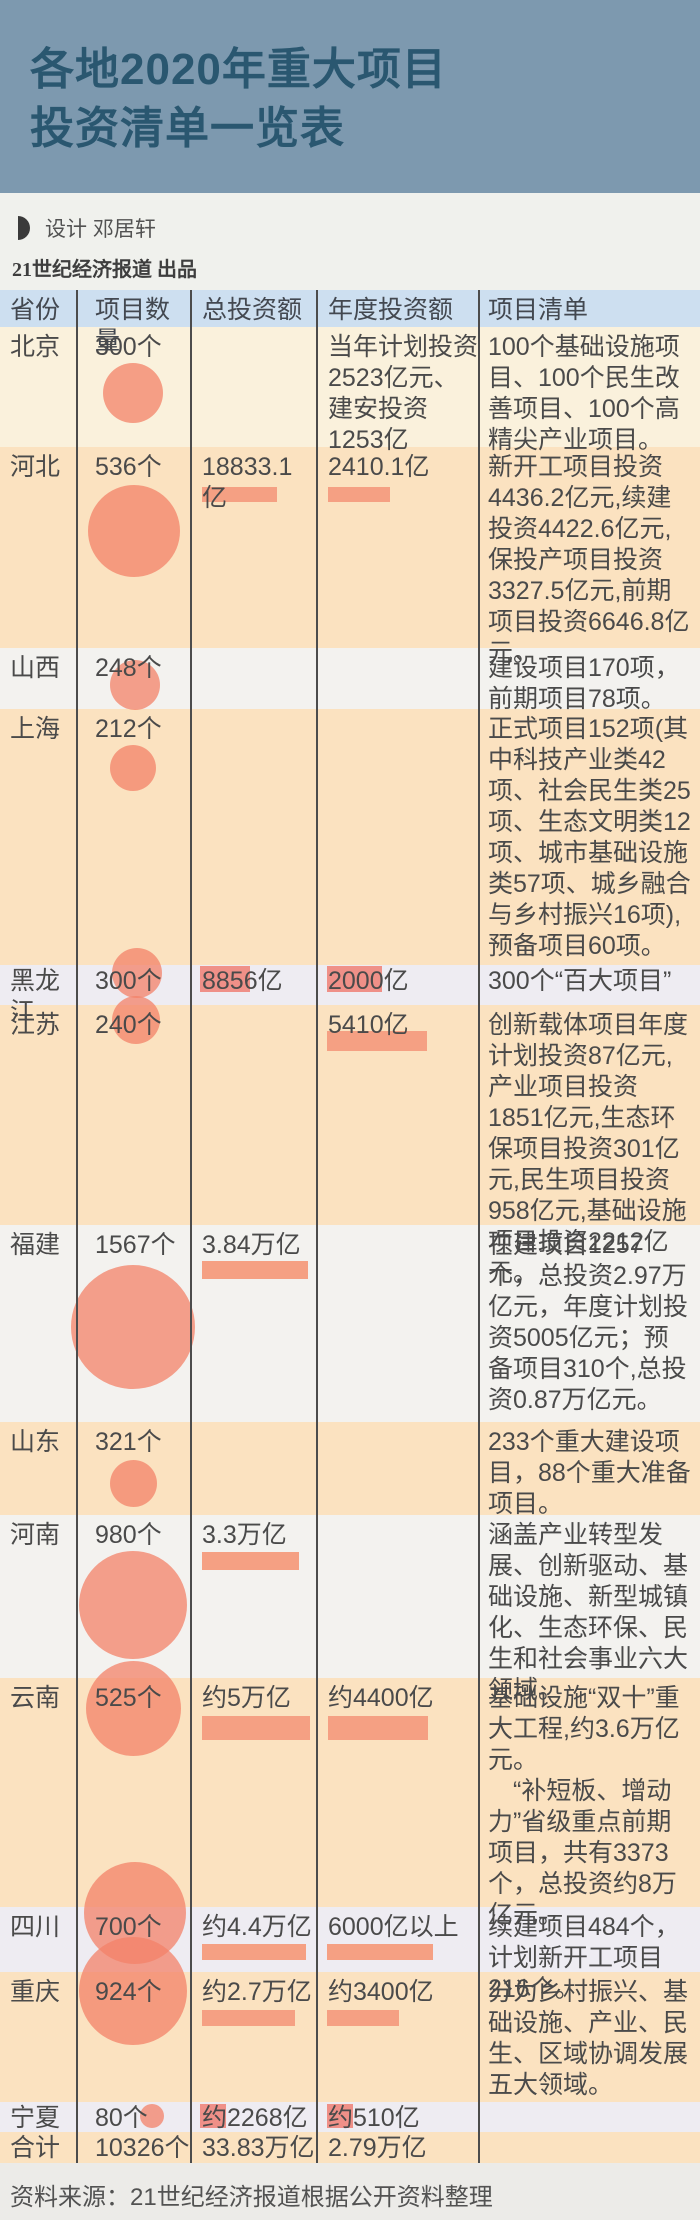 This screenshot has height=2220, width=700. Describe the element at coordinates (589, 2147) in the screenshot. I see `cell-list` at that location.